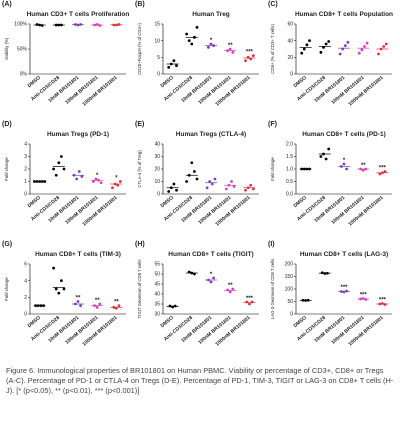 This screenshot has width=400, height=434. Describe the element at coordinates (140, 4) in the screenshot. I see `panel-label: (B)` at that location.